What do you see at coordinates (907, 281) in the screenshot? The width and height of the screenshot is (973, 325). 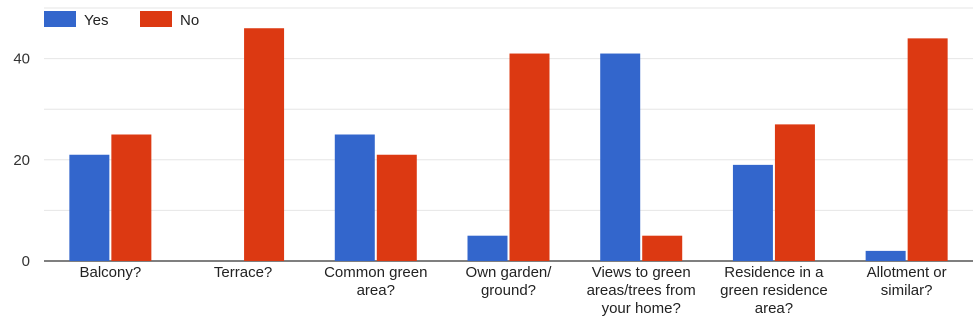 I see `x-category-label: Allotment or similar?` at bounding box center [907, 281].